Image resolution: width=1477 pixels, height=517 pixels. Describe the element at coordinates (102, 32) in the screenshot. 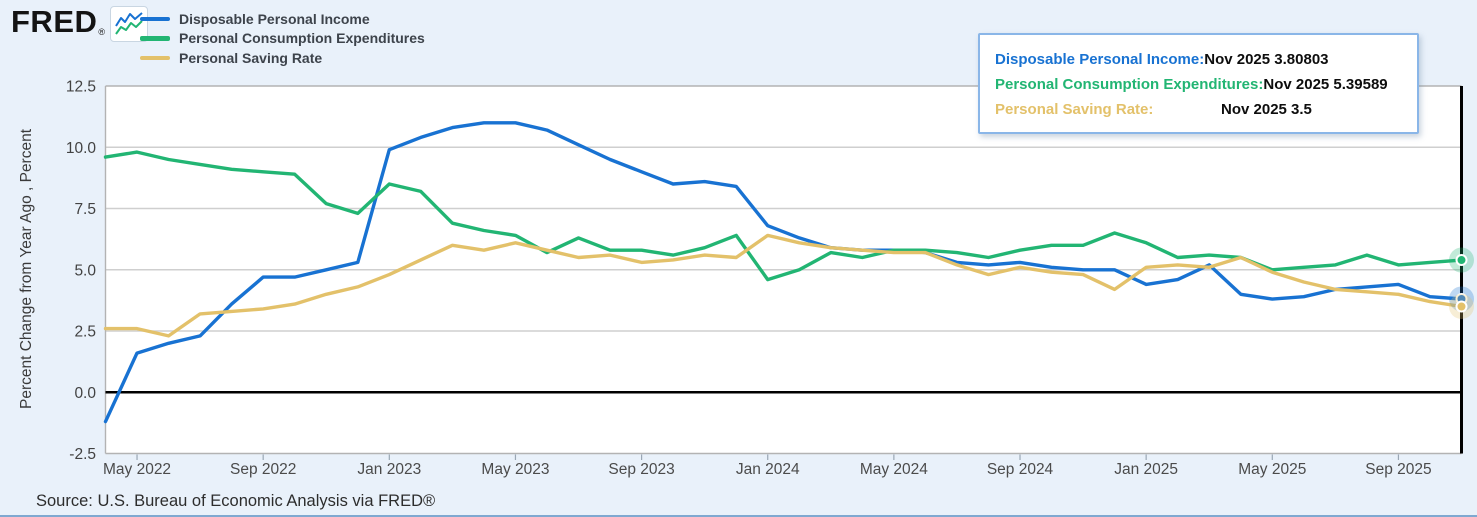

I see `registered-mark: ®` at that location.